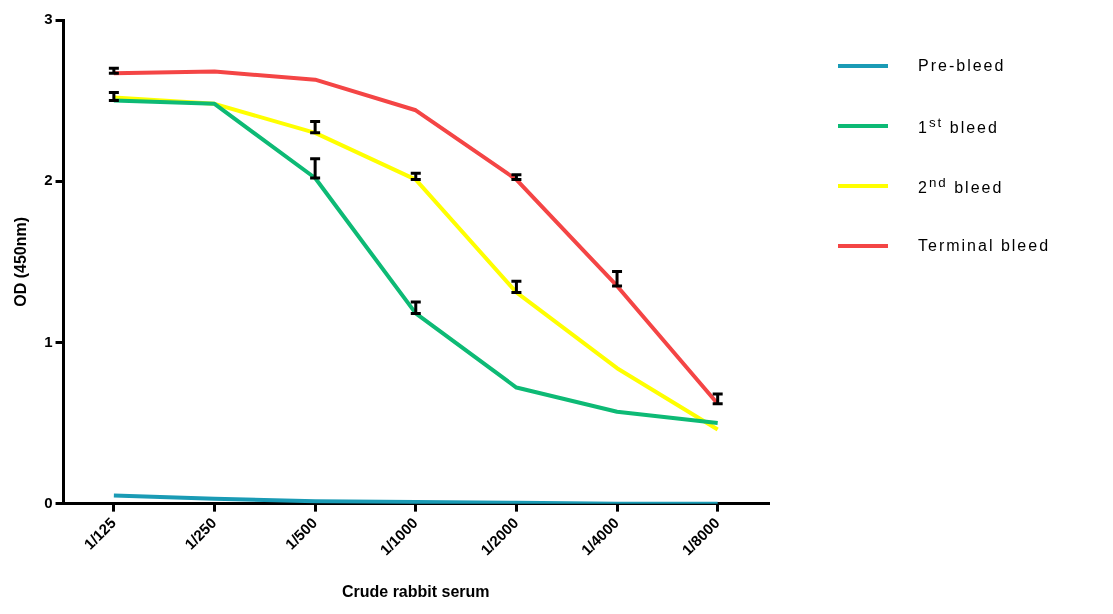  What do you see at coordinates (48, 502) in the screenshot?
I see `y-tick-label: 0` at bounding box center [48, 502].